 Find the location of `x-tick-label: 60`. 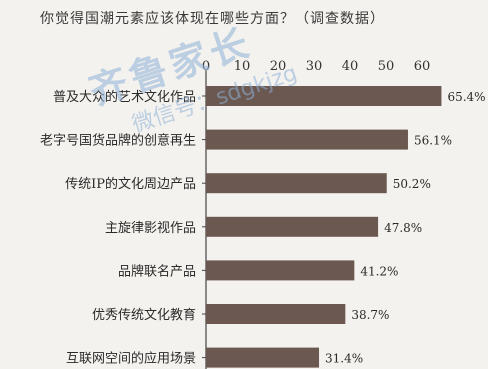

x-tick-label: 60 is located at coordinates (422, 66).